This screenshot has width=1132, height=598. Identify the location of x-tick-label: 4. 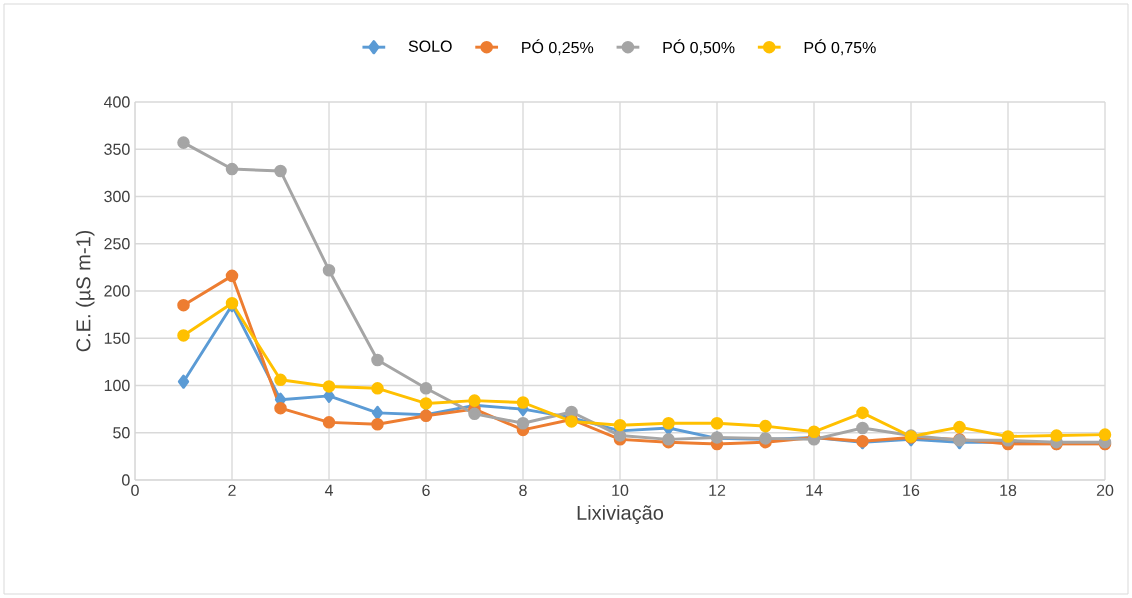
(328, 490).